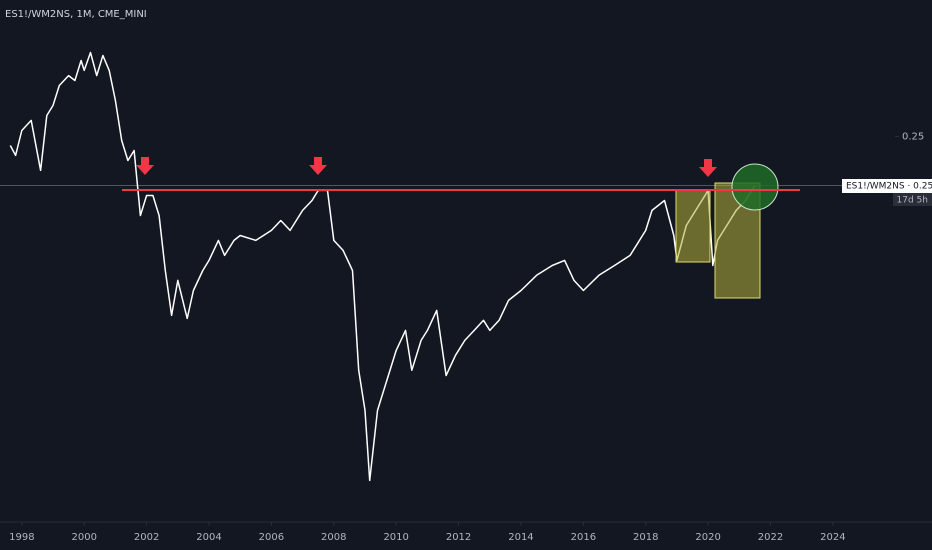 The width and height of the screenshot is (932, 550). What do you see at coordinates (583, 537) in the screenshot?
I see `x-tick-label: 2016` at bounding box center [583, 537].